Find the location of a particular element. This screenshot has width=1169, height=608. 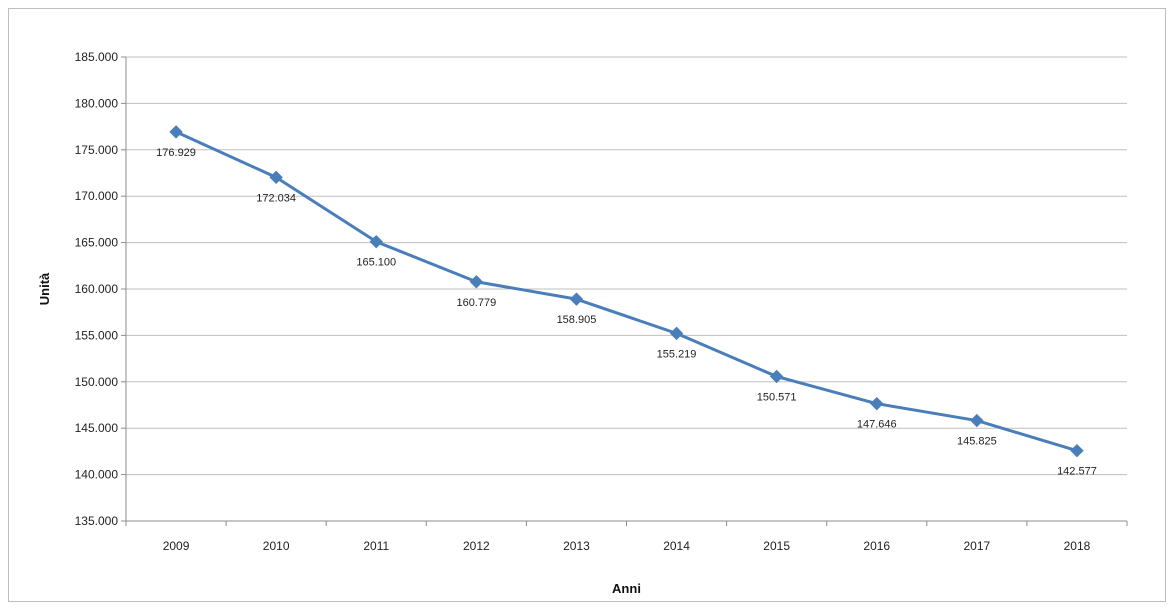

y-tick-label: 175.000 is located at coordinates (97, 150).